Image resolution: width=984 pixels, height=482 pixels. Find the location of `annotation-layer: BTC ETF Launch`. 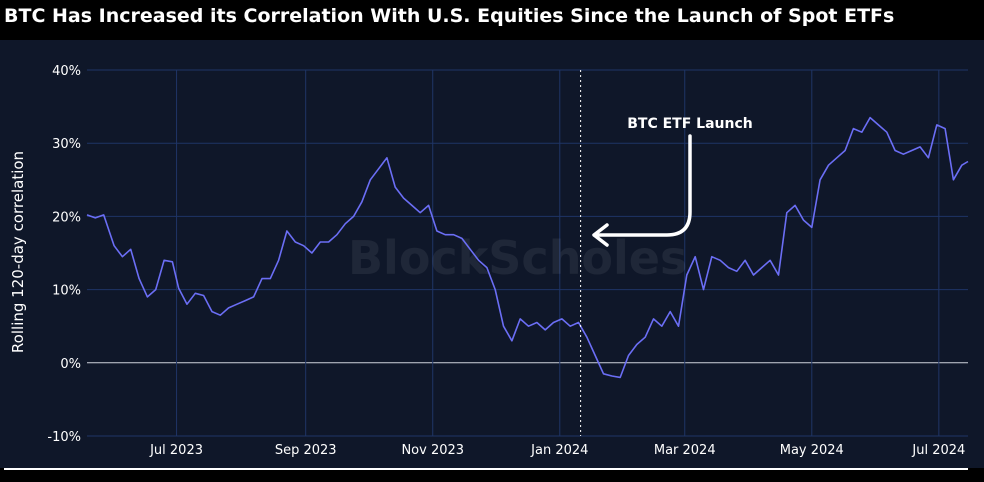

annotation-layer: BTC ETF Launch is located at coordinates (666, 253).